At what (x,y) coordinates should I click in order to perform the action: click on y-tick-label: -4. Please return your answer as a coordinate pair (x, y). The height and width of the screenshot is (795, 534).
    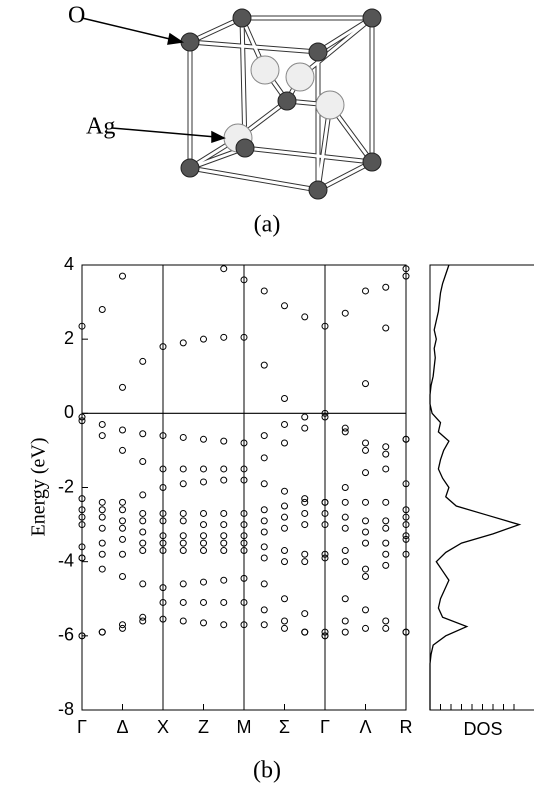
    Looking at the image, I should click on (66, 560).